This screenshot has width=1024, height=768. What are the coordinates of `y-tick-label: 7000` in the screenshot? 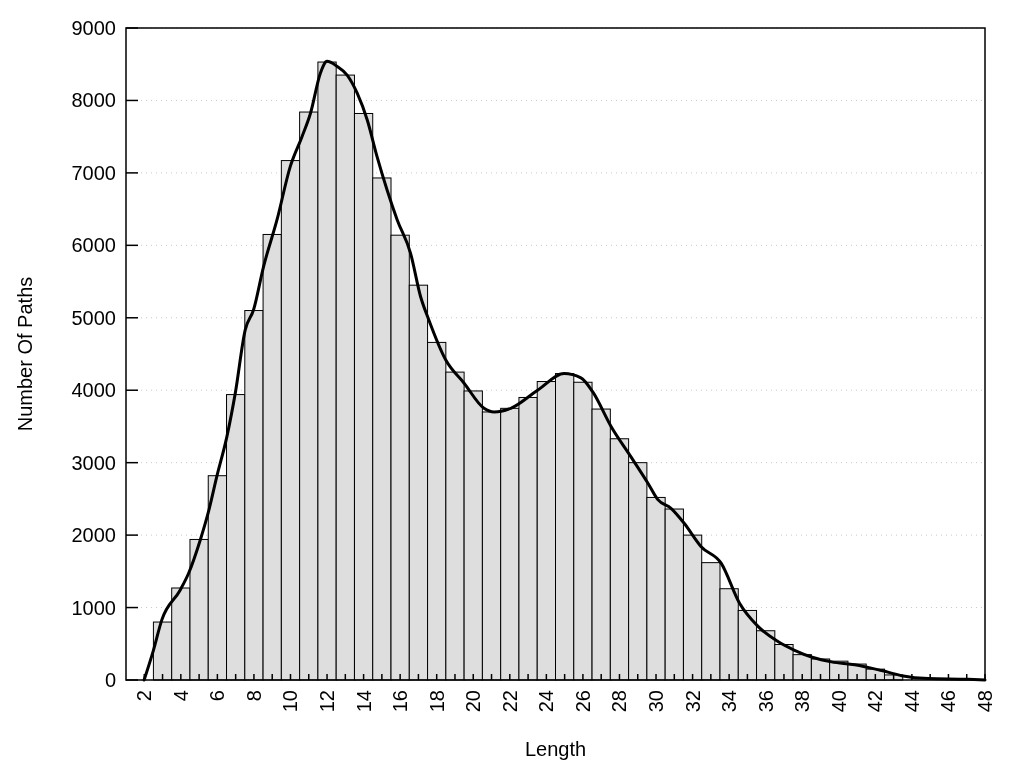 It's located at (93, 172).